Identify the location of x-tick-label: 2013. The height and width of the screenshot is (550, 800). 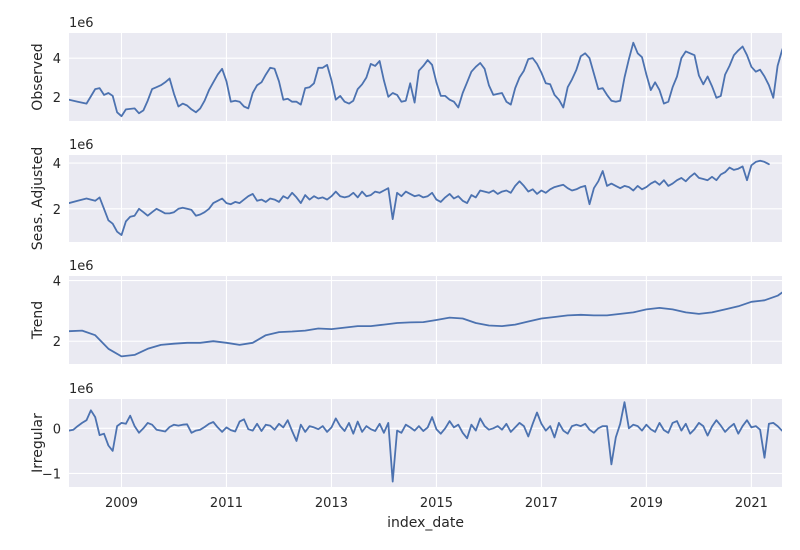
(331, 503).